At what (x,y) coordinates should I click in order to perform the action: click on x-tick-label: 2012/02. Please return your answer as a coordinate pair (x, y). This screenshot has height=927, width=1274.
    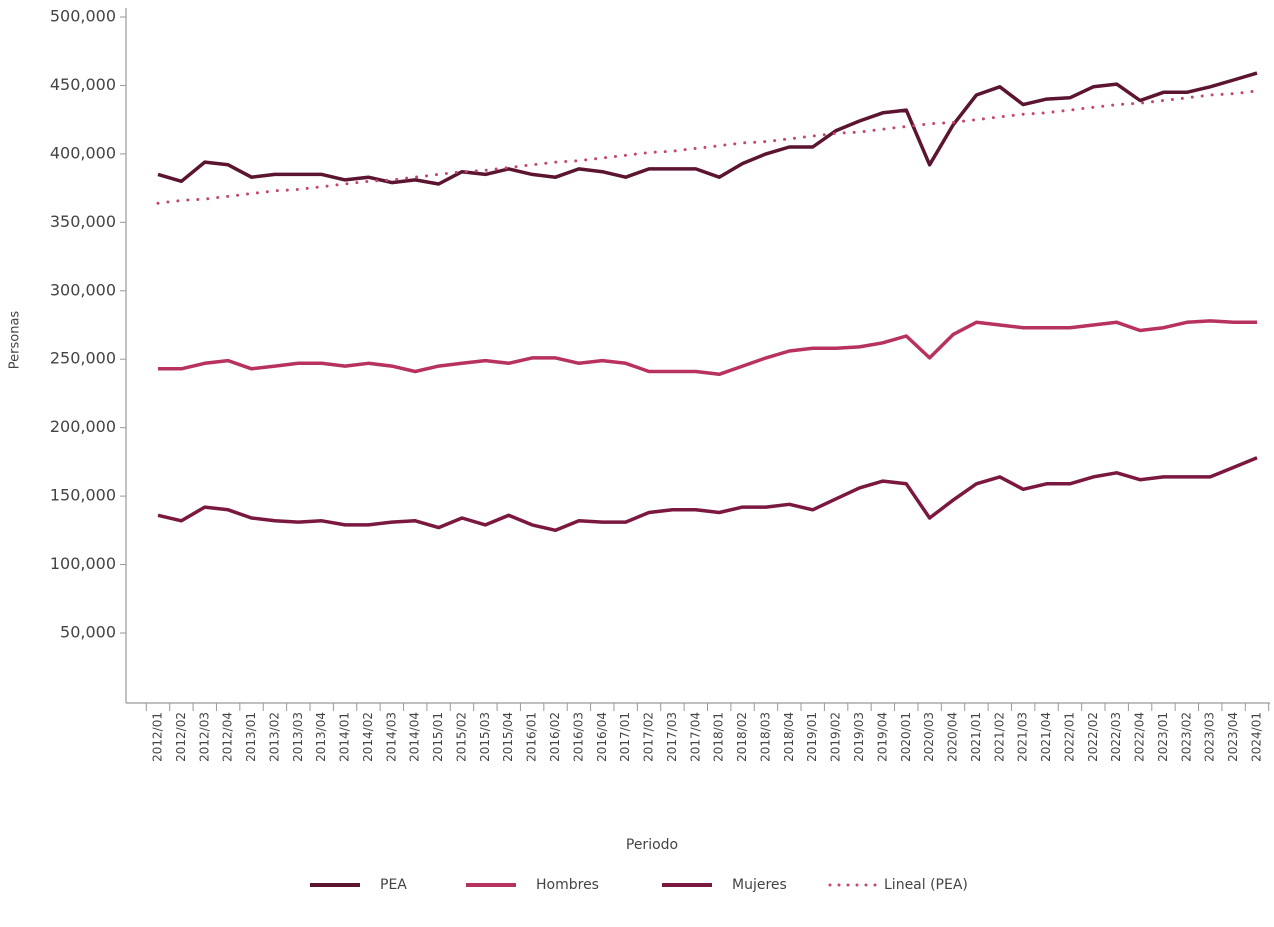
    Looking at the image, I should click on (181, 737).